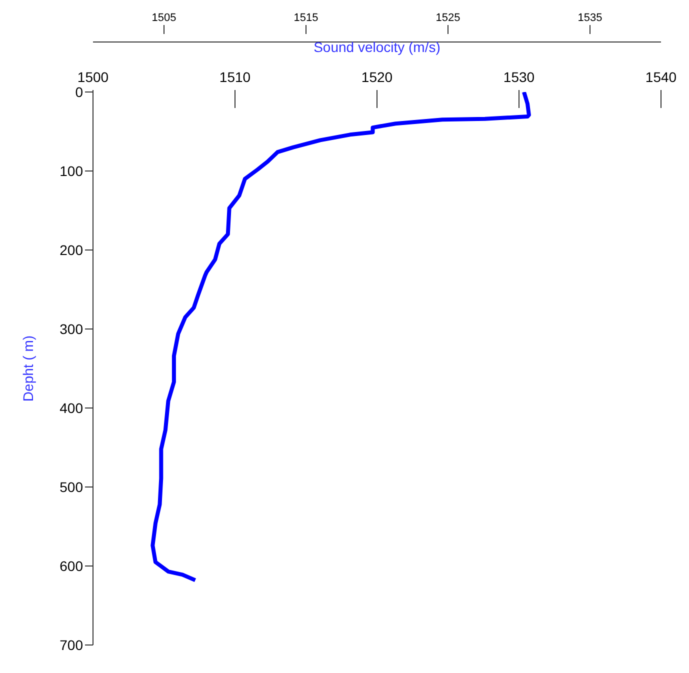 Image resolution: width=689 pixels, height=673 pixels. I want to click on x-tick-label: 1500, so click(93, 77).